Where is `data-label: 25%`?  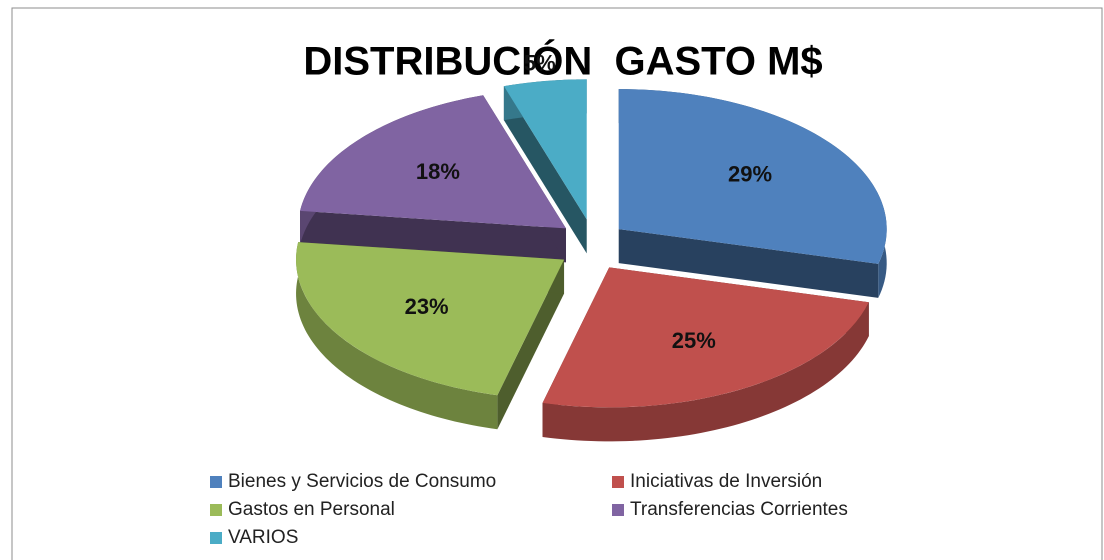 data-label: 25% is located at coordinates (694, 340).